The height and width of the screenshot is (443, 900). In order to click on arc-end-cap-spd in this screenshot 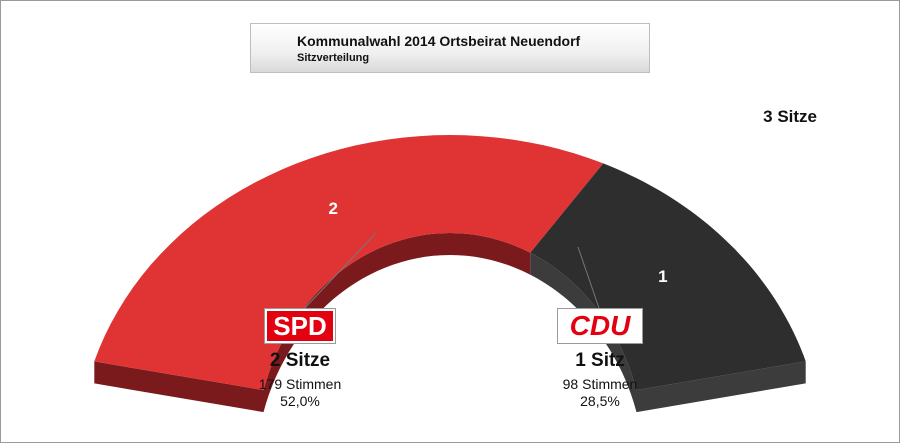, I will do `click(179, 387)`.